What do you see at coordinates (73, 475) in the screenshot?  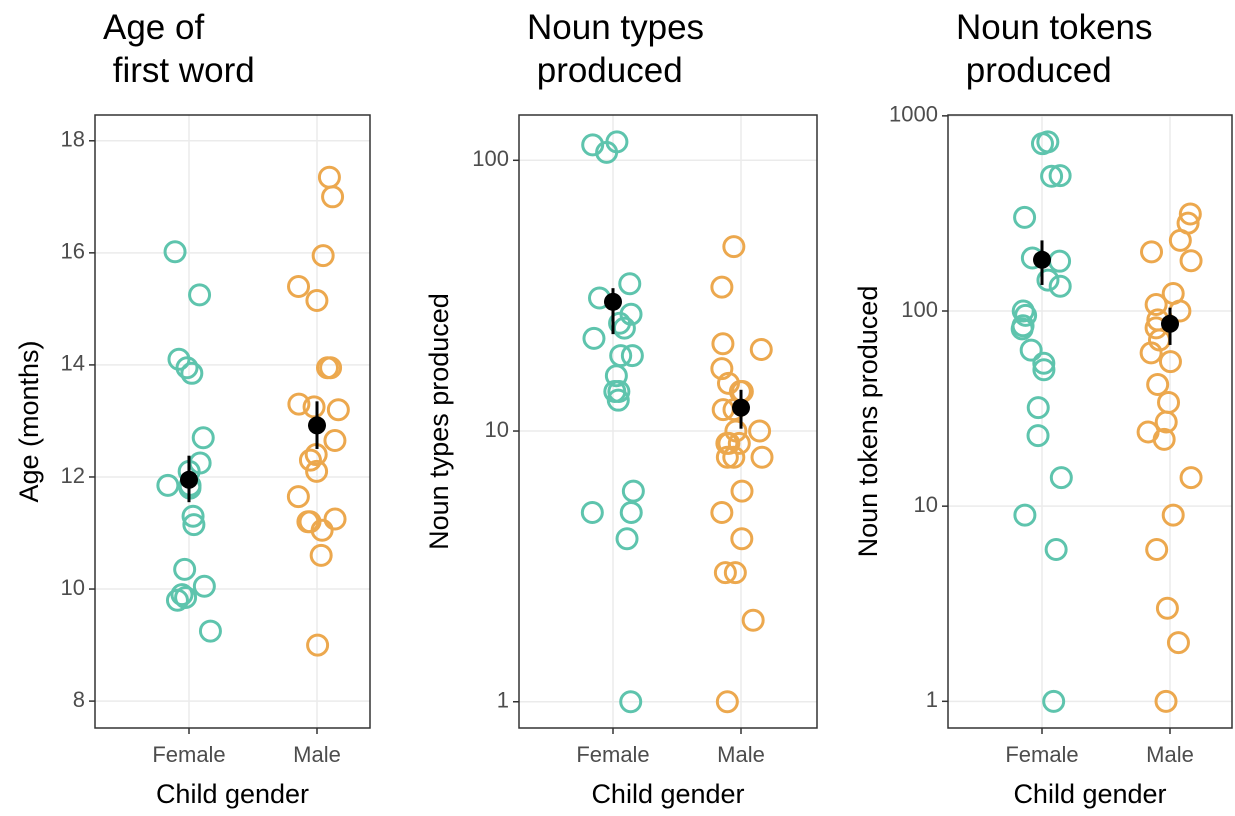 I see `y-tick-label: 12` at bounding box center [73, 475].